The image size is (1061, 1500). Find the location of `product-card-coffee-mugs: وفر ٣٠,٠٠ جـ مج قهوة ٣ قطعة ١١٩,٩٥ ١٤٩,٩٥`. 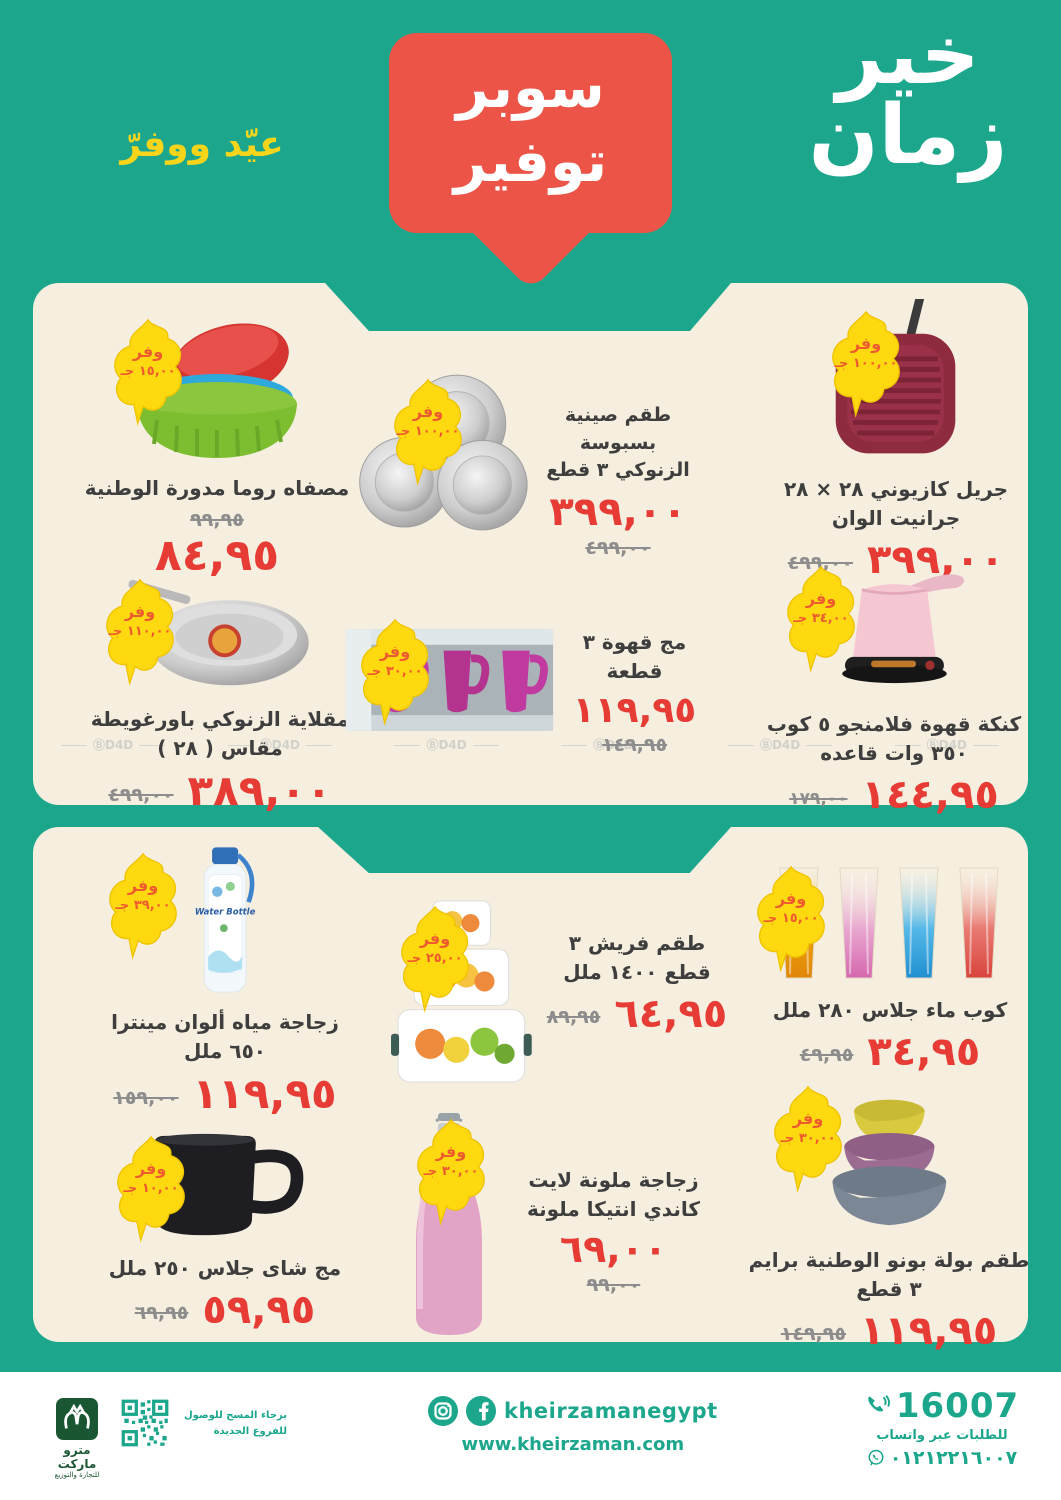

product-card-coffee-mugs: وفر ٣٠,٠٠ جـ مج قهوة ٣ قطعة ١١٩,٩٥ ١٤٩,٩٥ is located at coordinates (522, 684).